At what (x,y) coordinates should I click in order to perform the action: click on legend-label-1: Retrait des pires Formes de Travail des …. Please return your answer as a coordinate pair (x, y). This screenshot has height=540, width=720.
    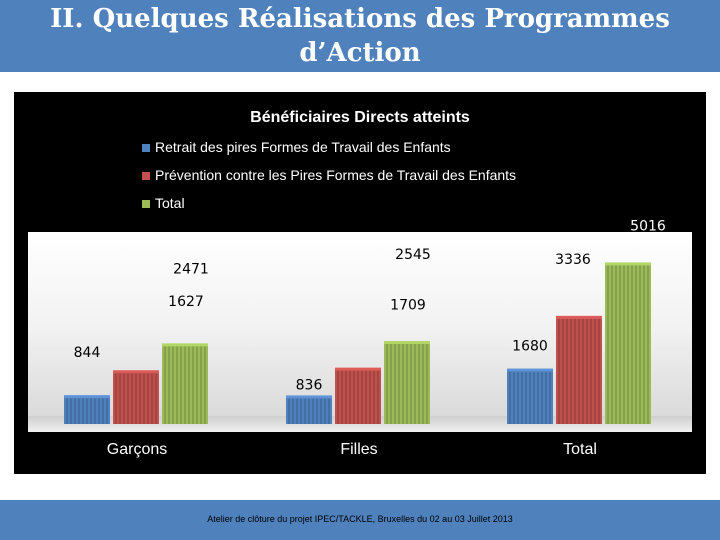
    Looking at the image, I should click on (303, 147).